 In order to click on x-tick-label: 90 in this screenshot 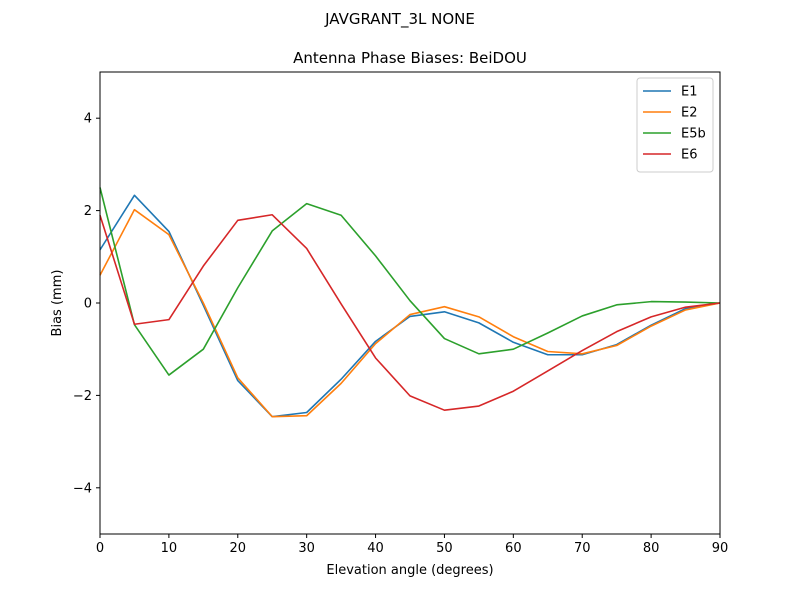, I will do `click(720, 548)`.